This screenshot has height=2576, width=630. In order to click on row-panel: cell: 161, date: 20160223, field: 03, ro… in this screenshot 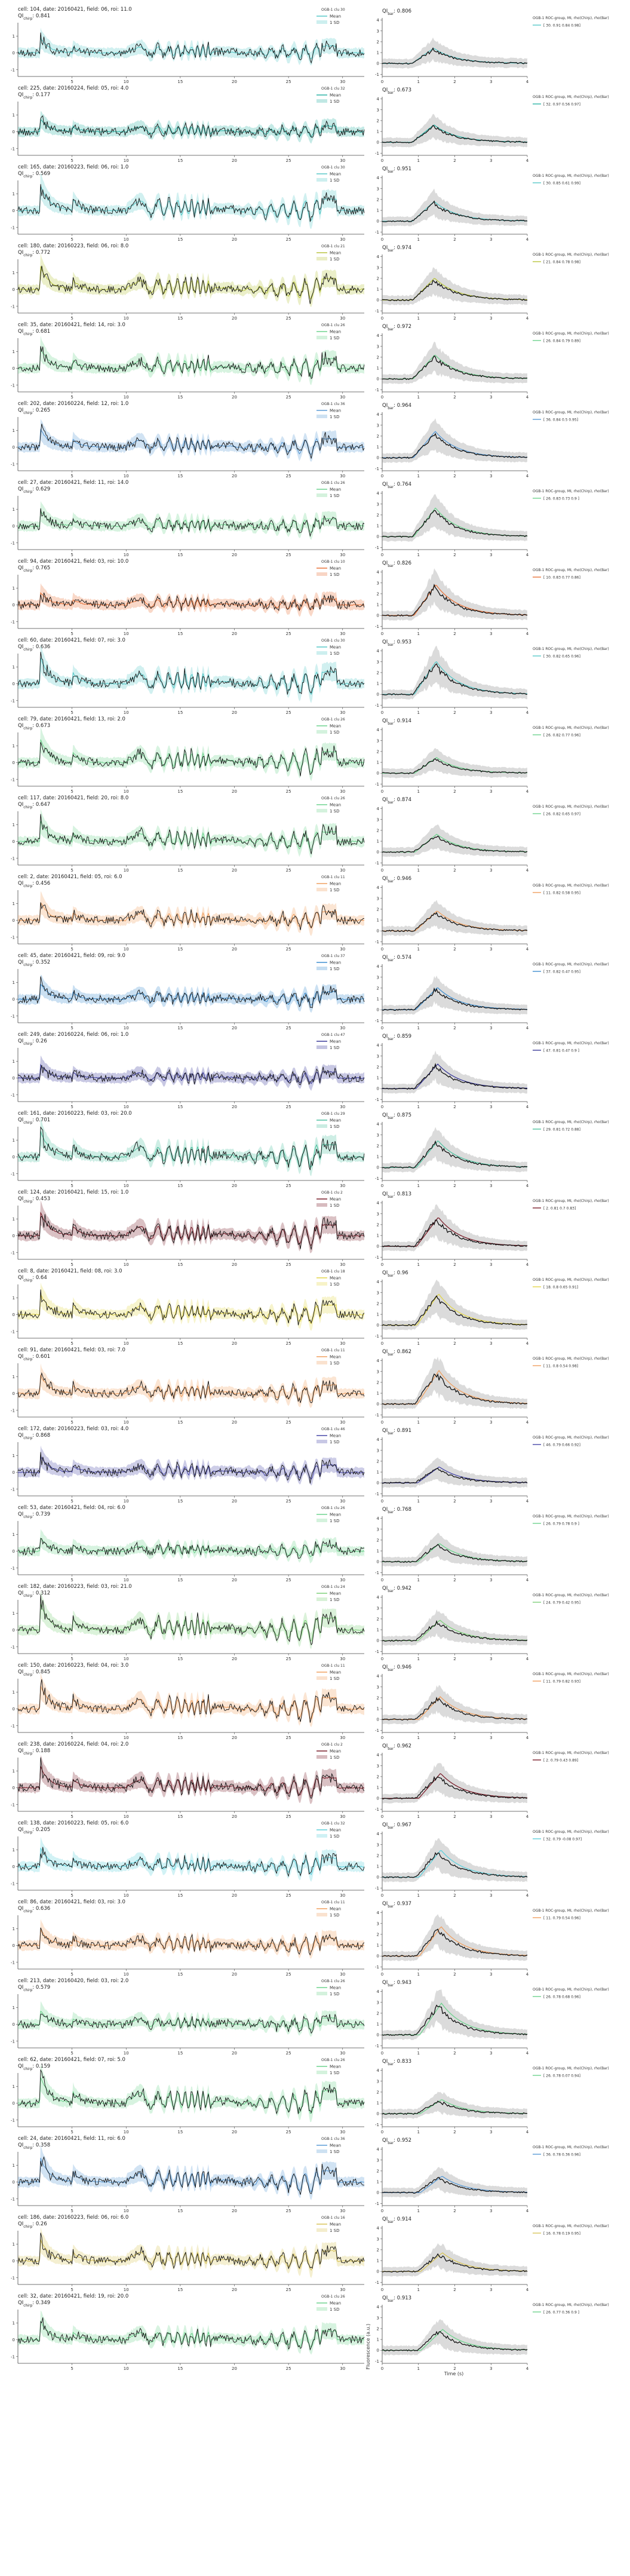, I will do `click(310, 1149)`.